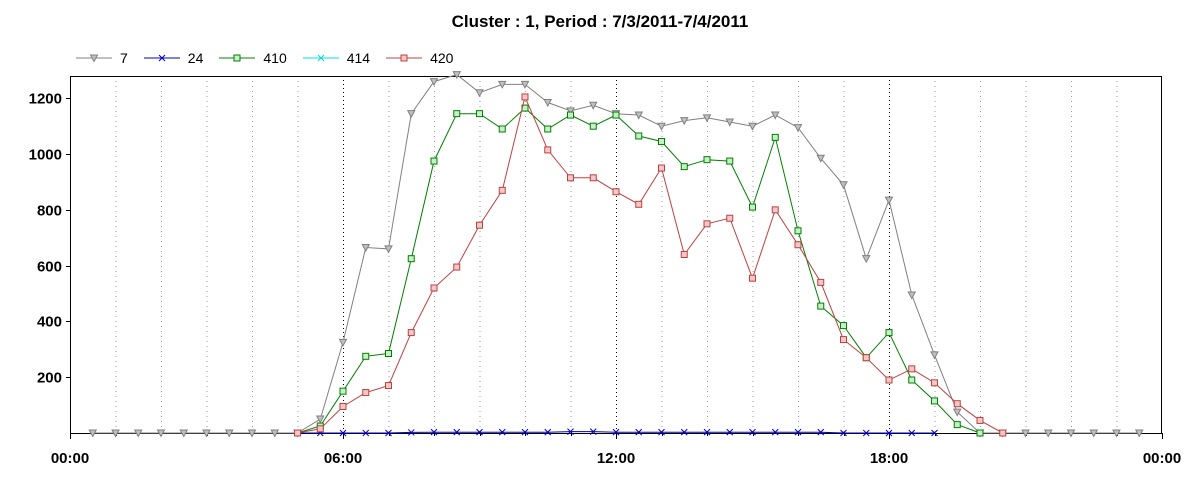 This screenshot has height=480, width=1200. Describe the element at coordinates (49, 322) in the screenshot. I see `y-tick-label: 400` at that location.